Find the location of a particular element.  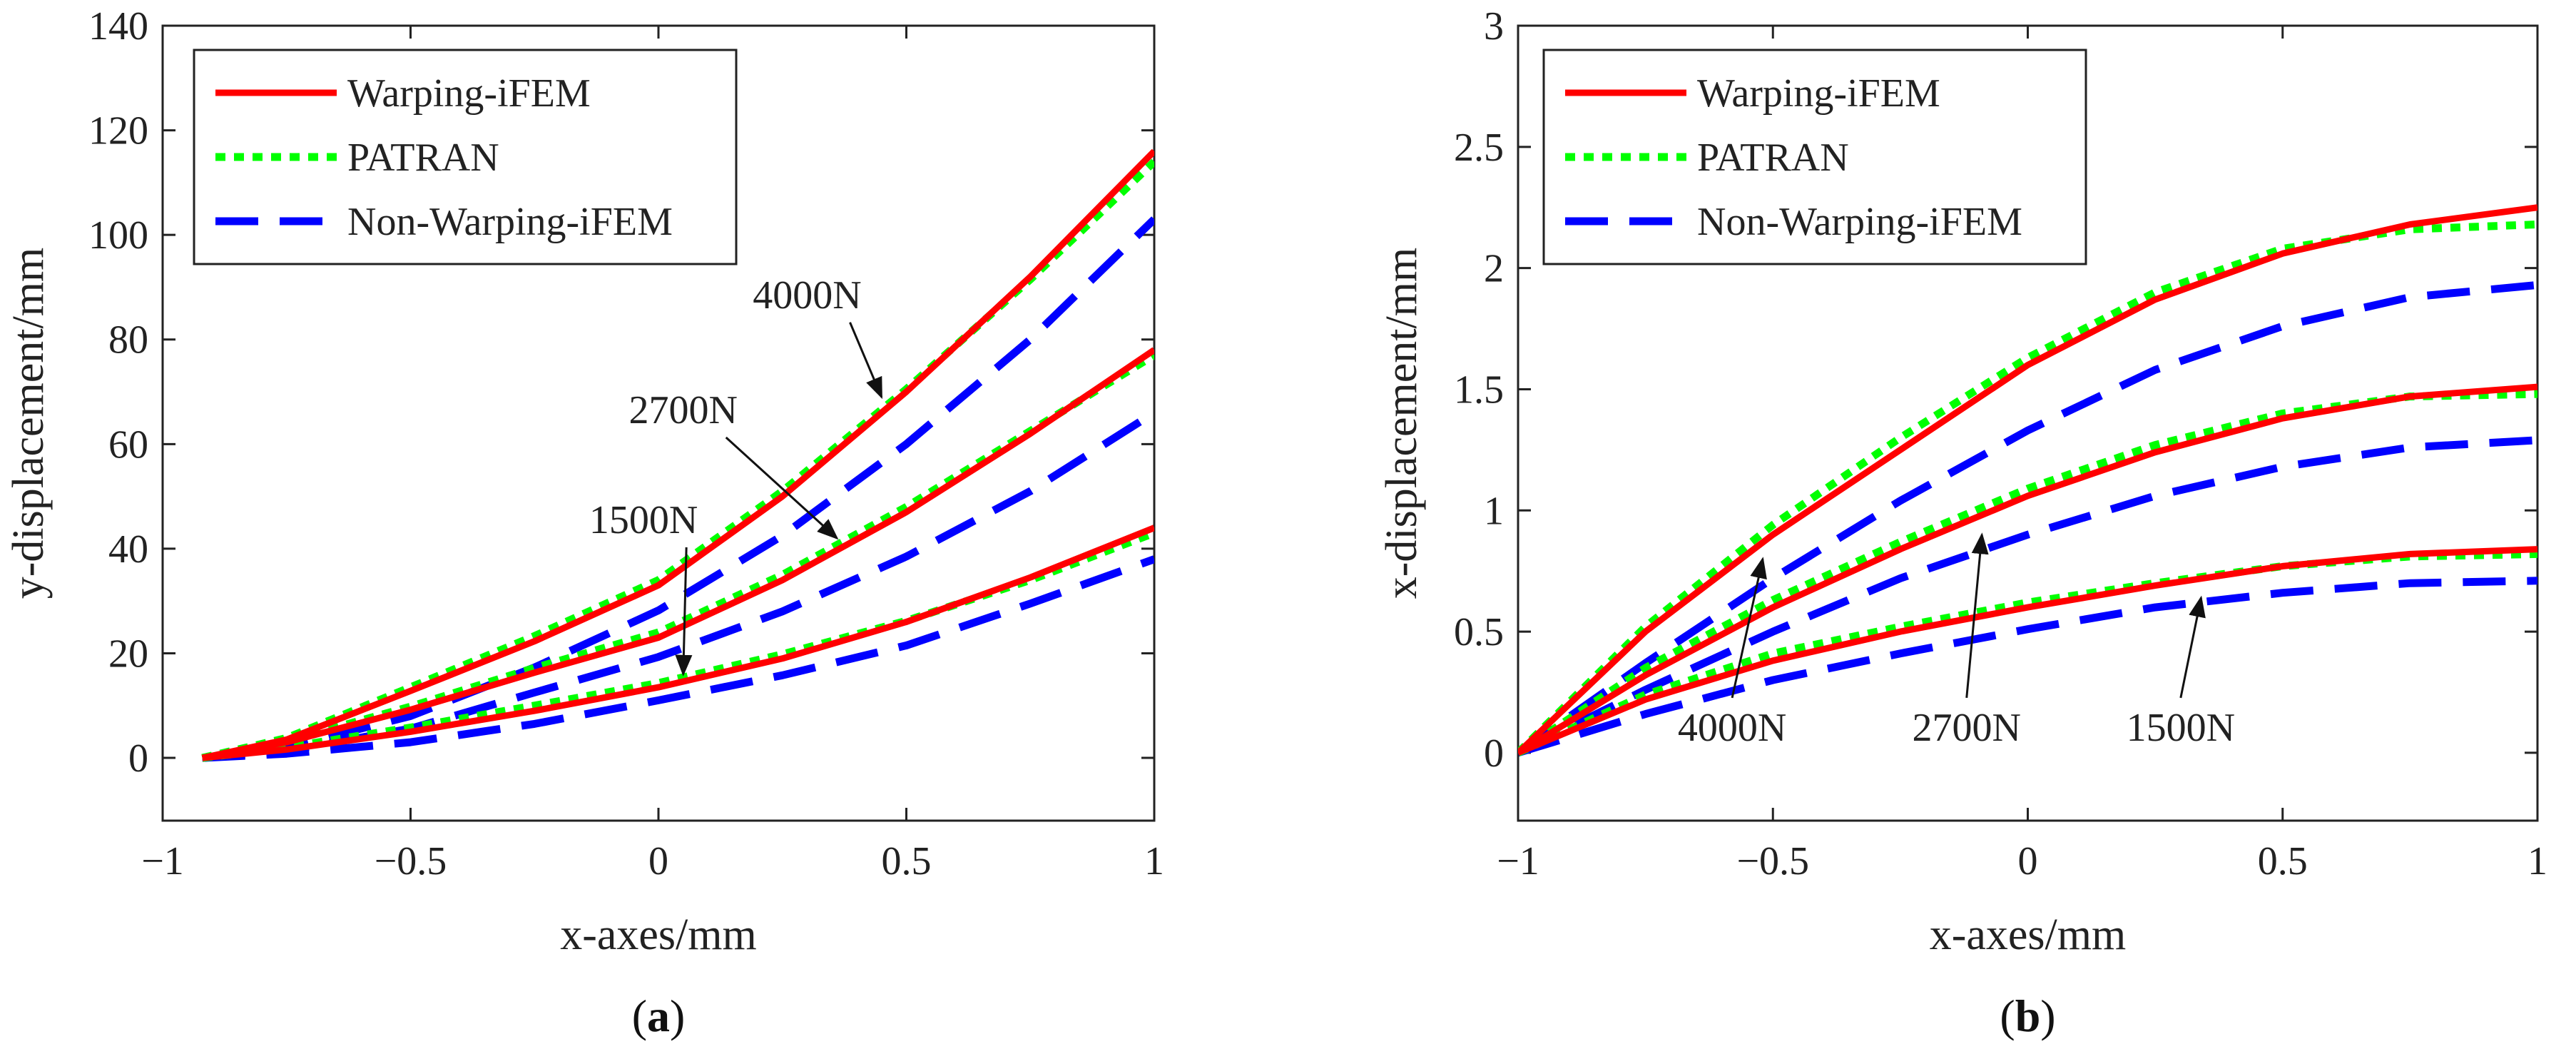

y-tick-label: 1 is located at coordinates (1494, 511).